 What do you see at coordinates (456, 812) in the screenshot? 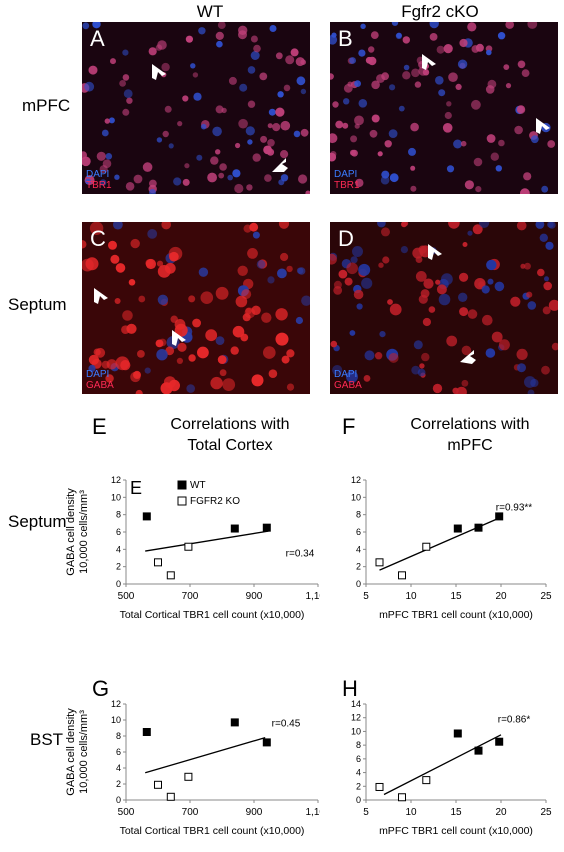
I see `x-tick-label: 15` at bounding box center [456, 812].